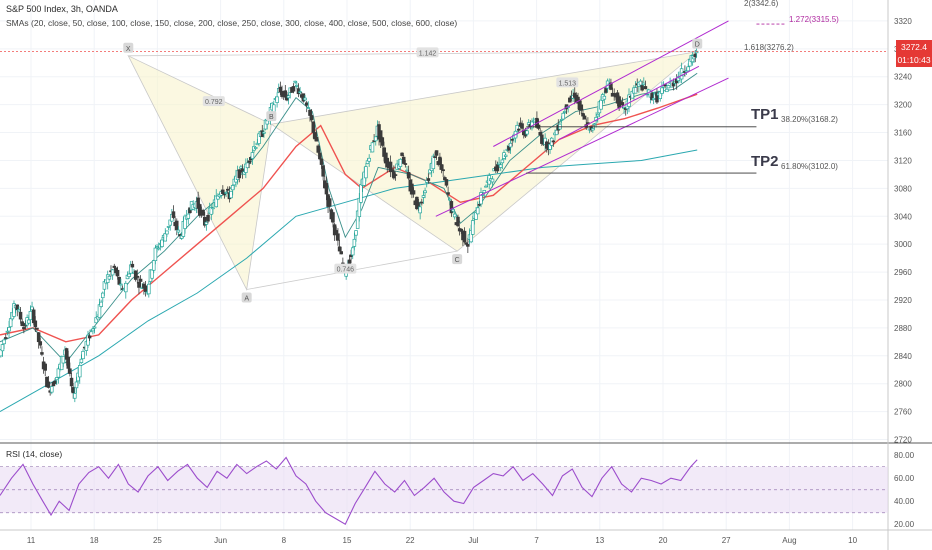 This screenshot has width=932, height=550. What do you see at coordinates (697, 45) in the screenshot?
I see `pattern-point-label: D` at bounding box center [697, 45].